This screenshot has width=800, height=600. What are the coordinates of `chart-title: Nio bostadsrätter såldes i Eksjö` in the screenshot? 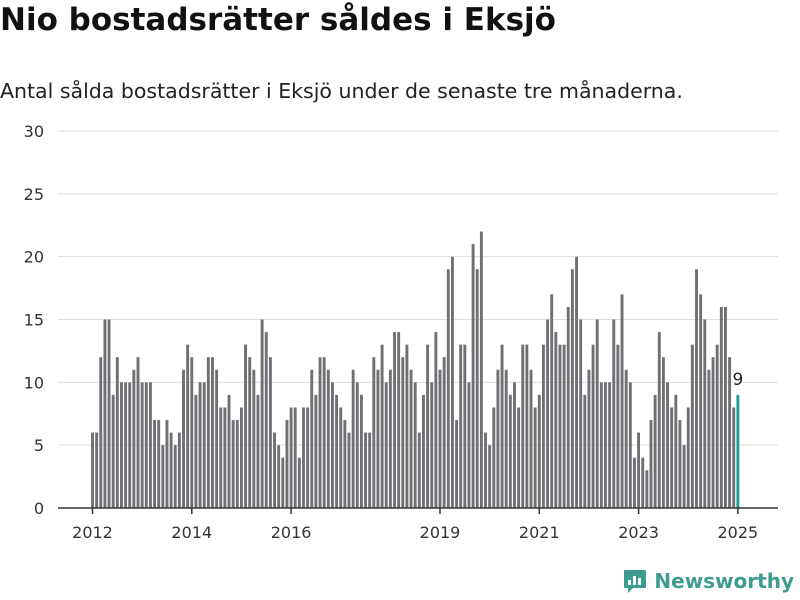 It's located at (278, 20).